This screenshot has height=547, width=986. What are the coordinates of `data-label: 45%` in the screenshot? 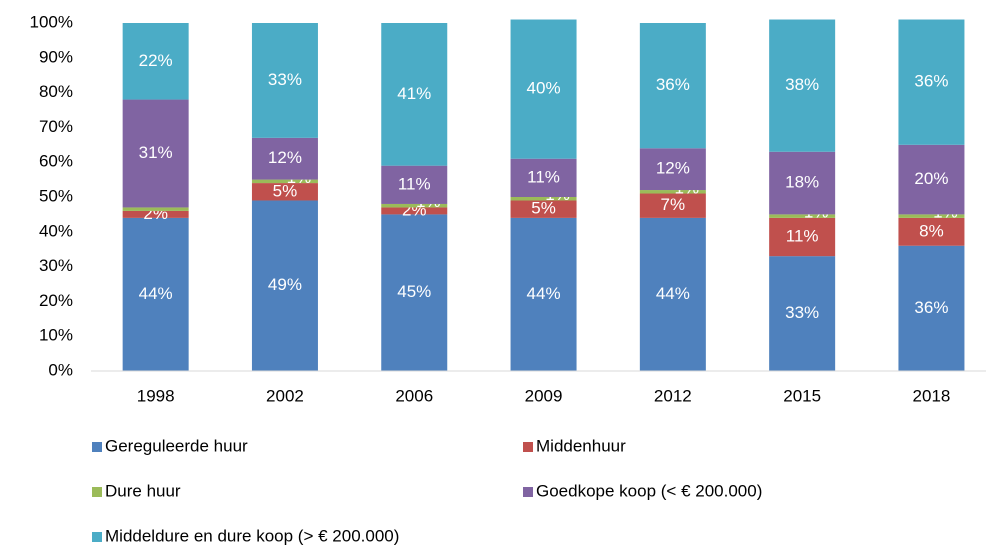 It's located at (414, 291).